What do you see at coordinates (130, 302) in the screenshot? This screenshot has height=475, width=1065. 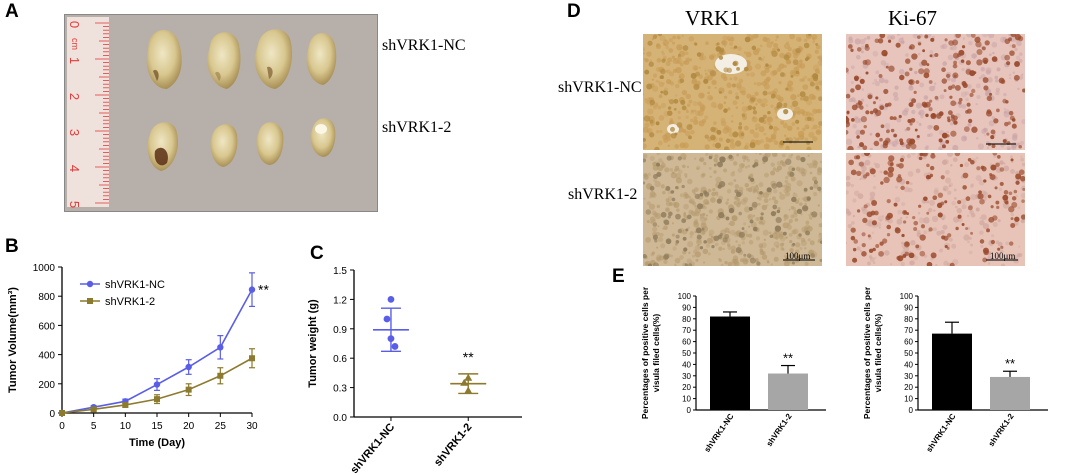 I see `legend-label: shVRK1-2` at bounding box center [130, 302].